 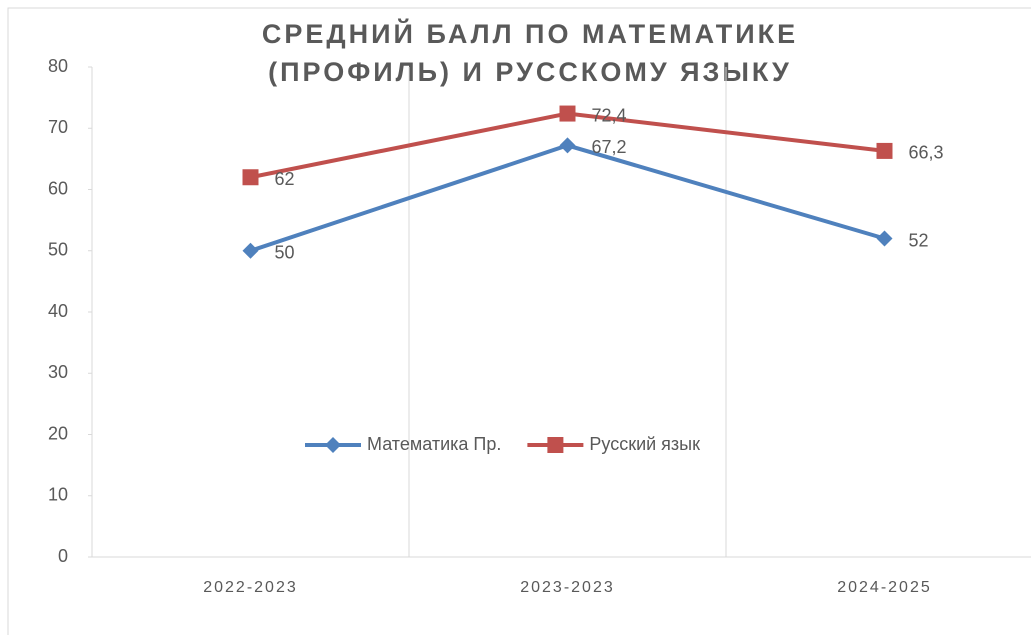 What do you see at coordinates (884, 587) in the screenshot?
I see `x-tick-label: 2024-2025` at bounding box center [884, 587].